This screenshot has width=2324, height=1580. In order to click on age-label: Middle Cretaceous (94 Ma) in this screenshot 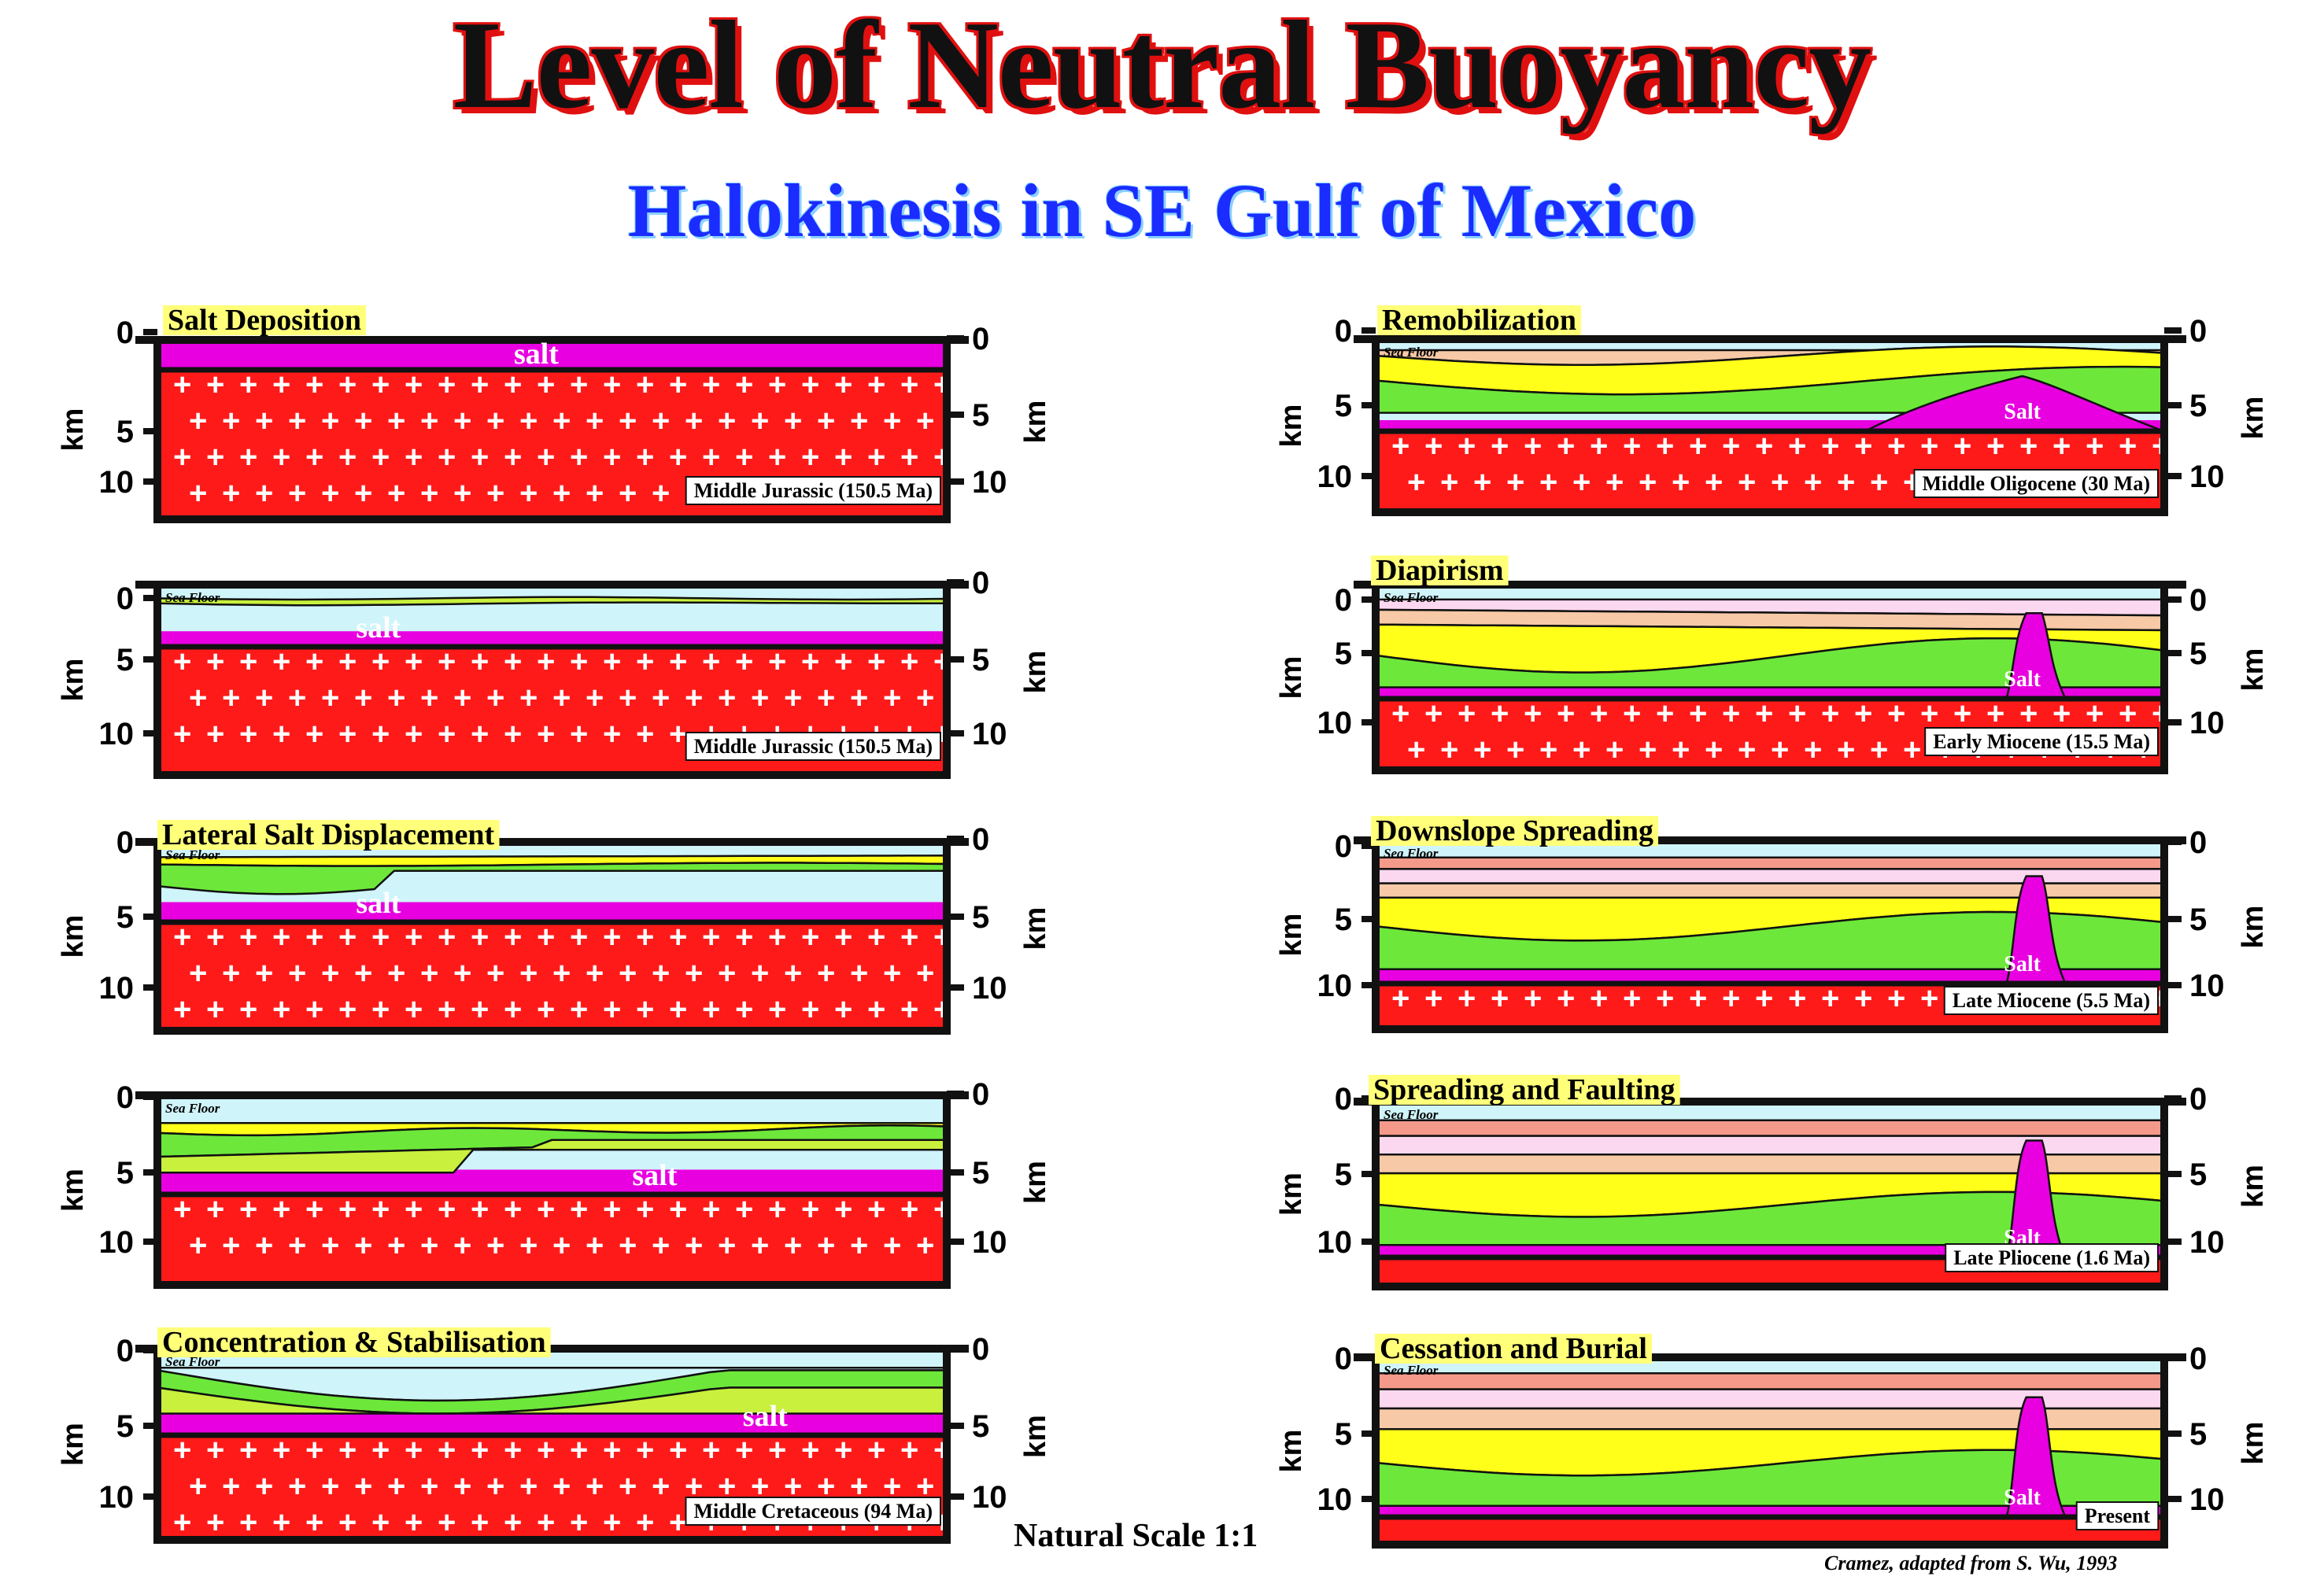, I will do `click(813, 1511)`.